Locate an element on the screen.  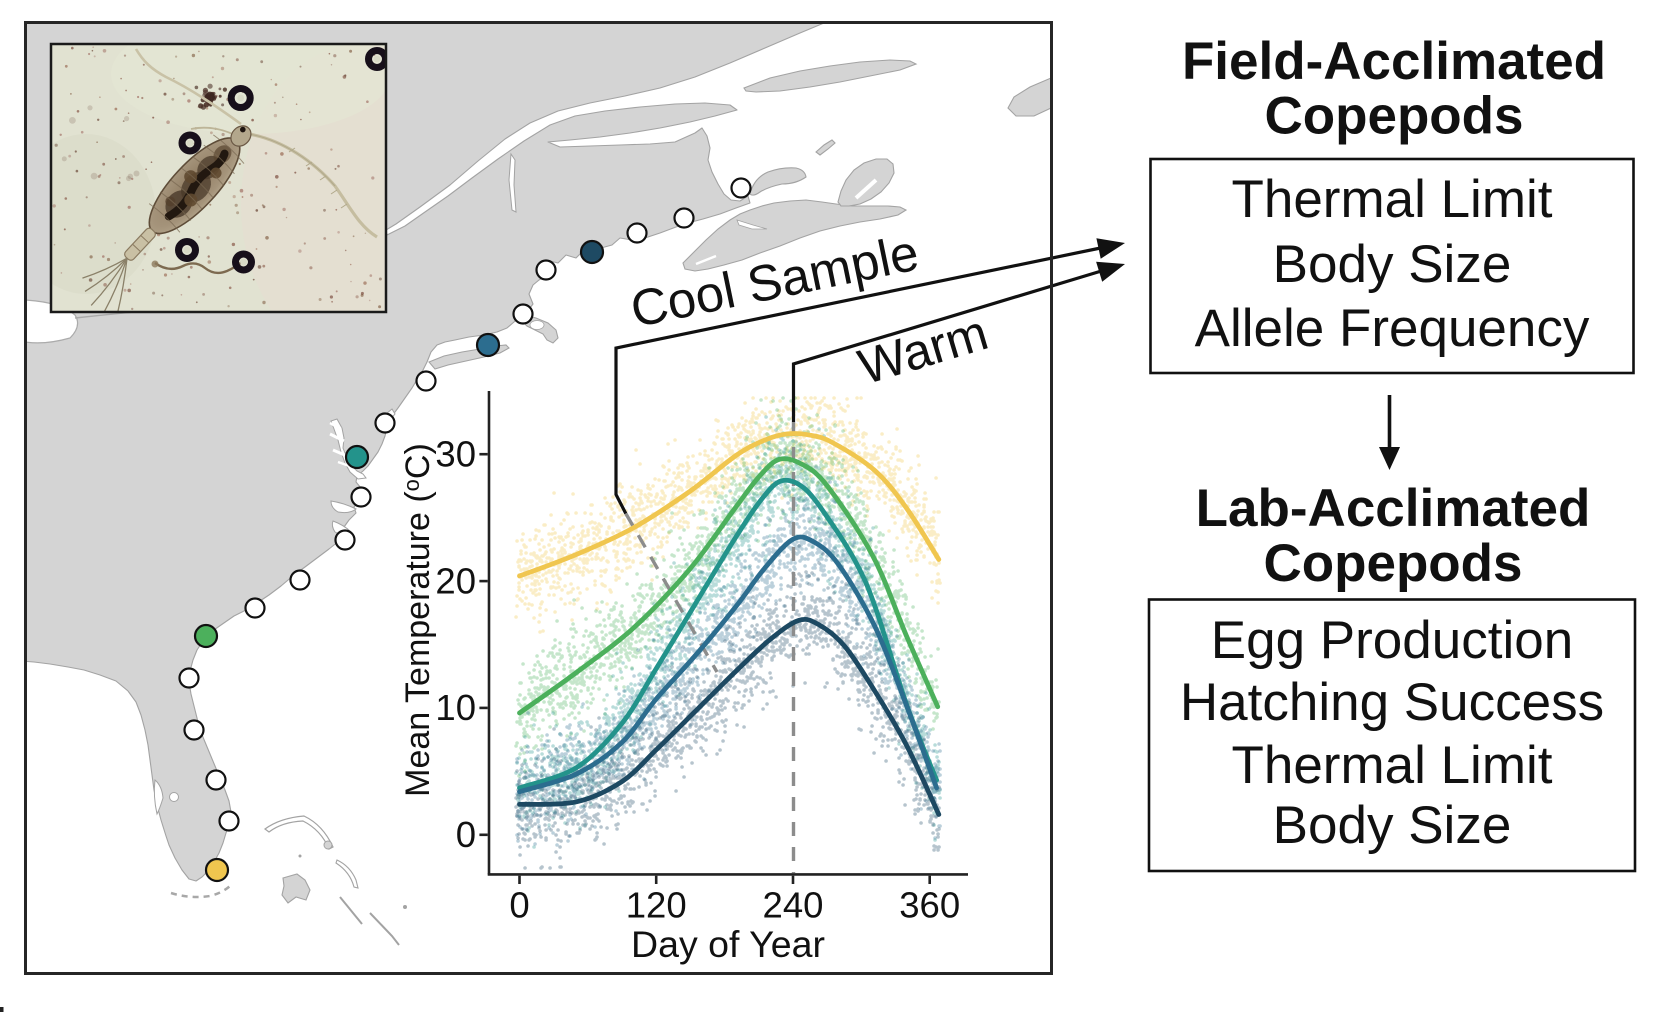
svg-text: 20 is located at coordinates (455, 580).